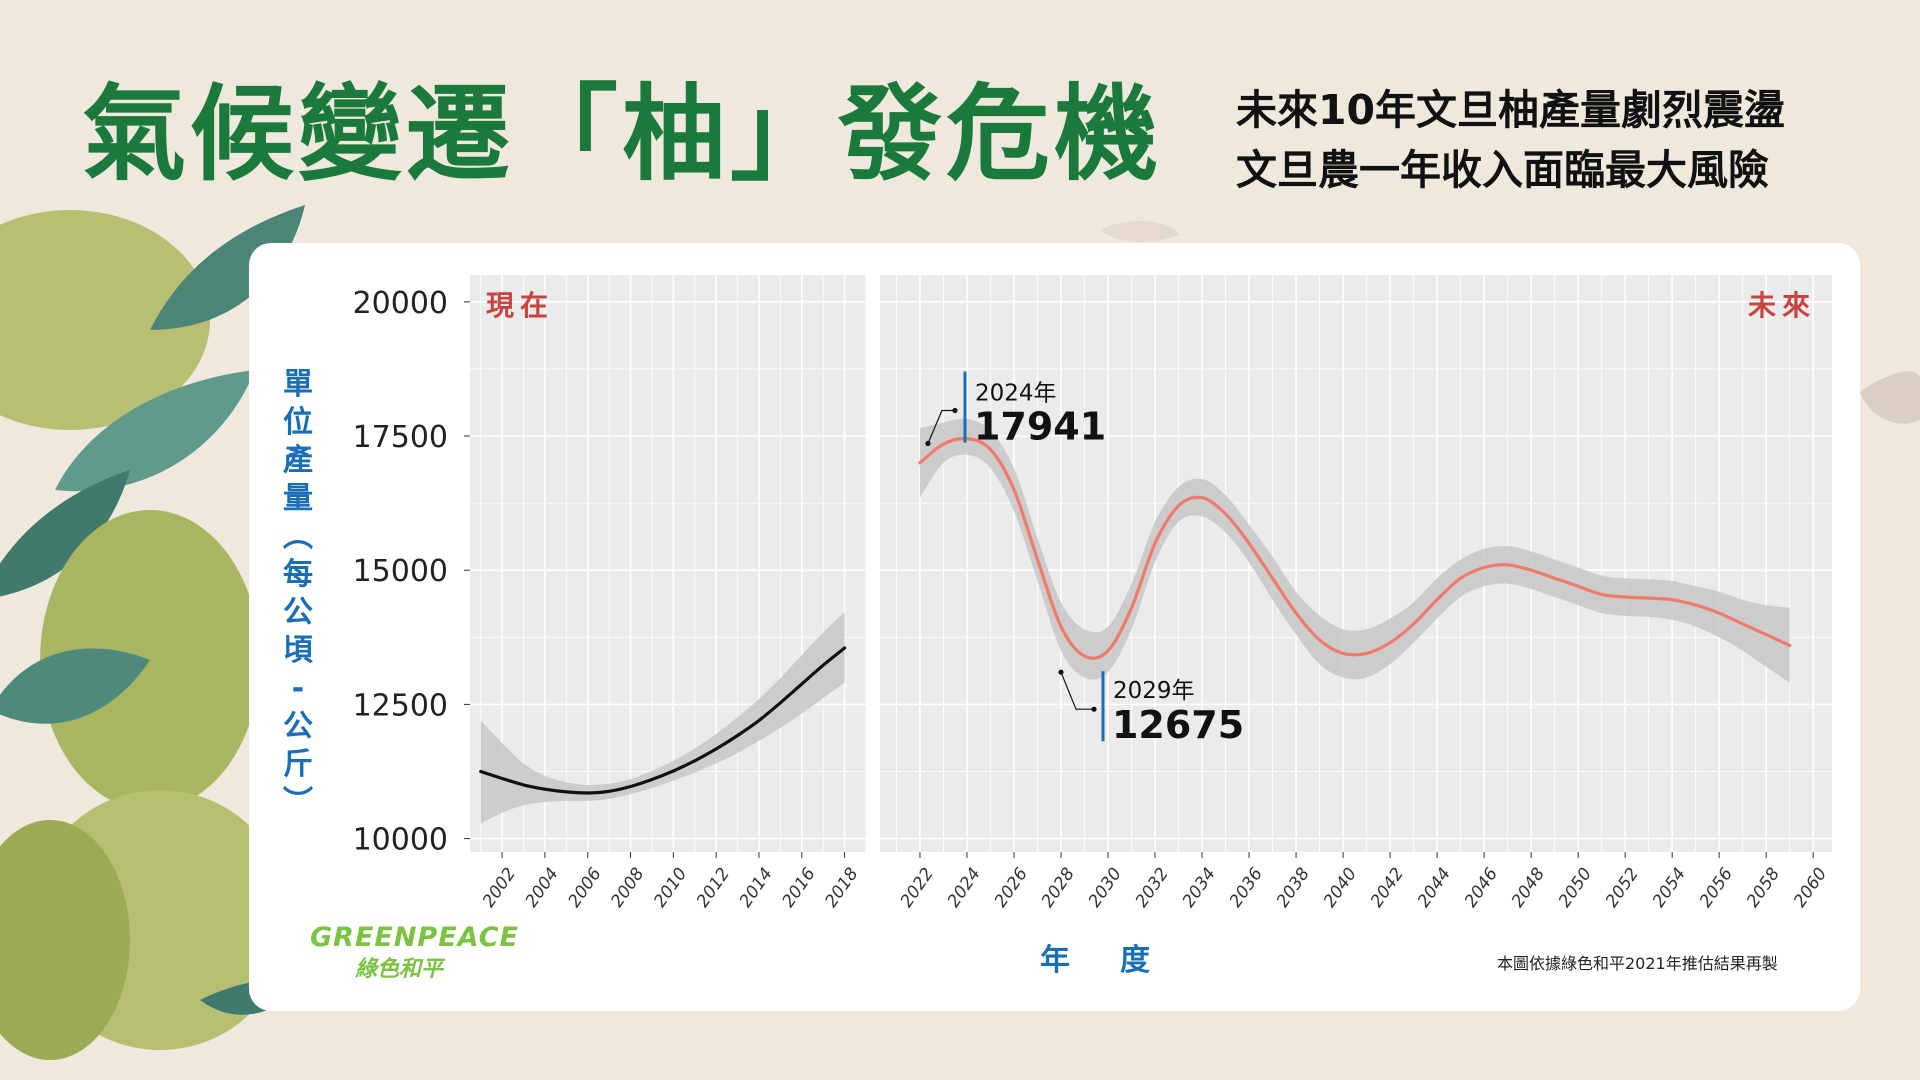 This screenshot has height=1080, width=1920. What do you see at coordinates (298, 422) in the screenshot?
I see `y-axis-label-char: 位` at bounding box center [298, 422].